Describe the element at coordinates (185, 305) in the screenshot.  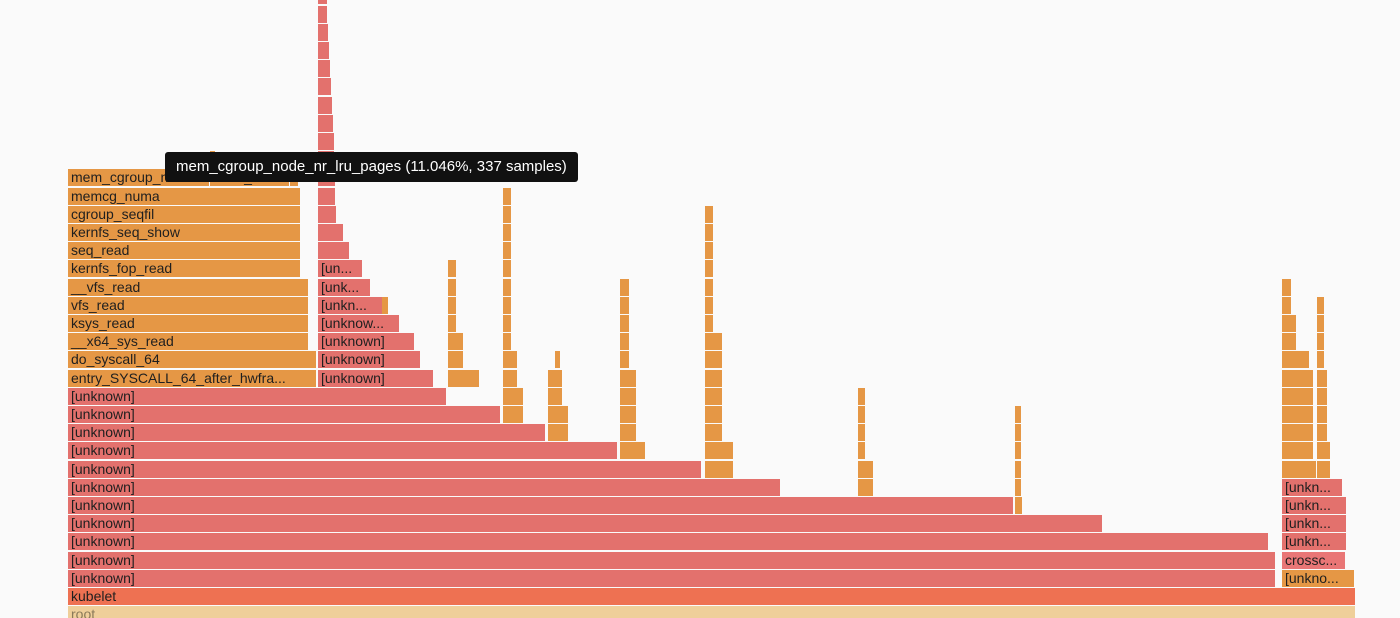
I see `frame-vfs-read: vfs_read` at that location.